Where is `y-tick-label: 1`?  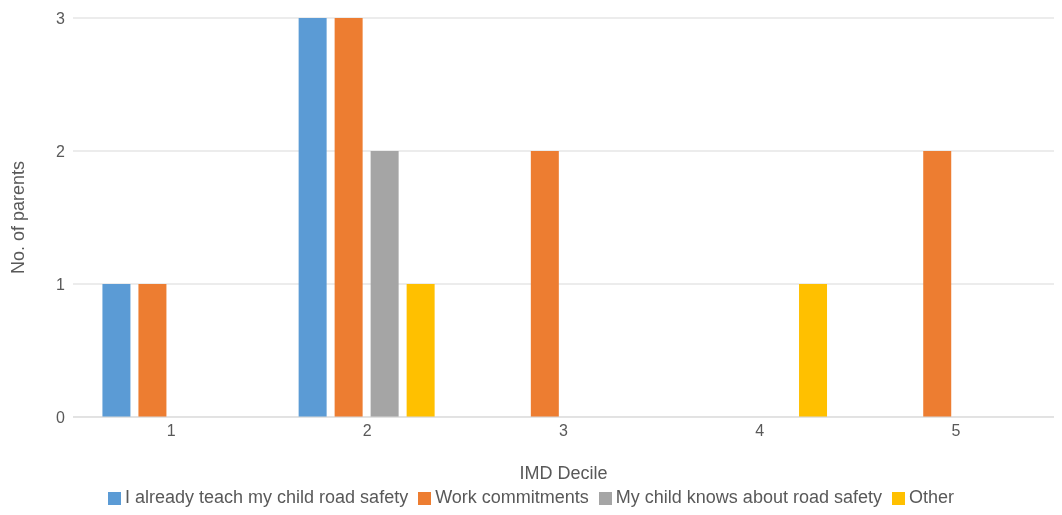 y-tick-label: 1 is located at coordinates (61, 284).